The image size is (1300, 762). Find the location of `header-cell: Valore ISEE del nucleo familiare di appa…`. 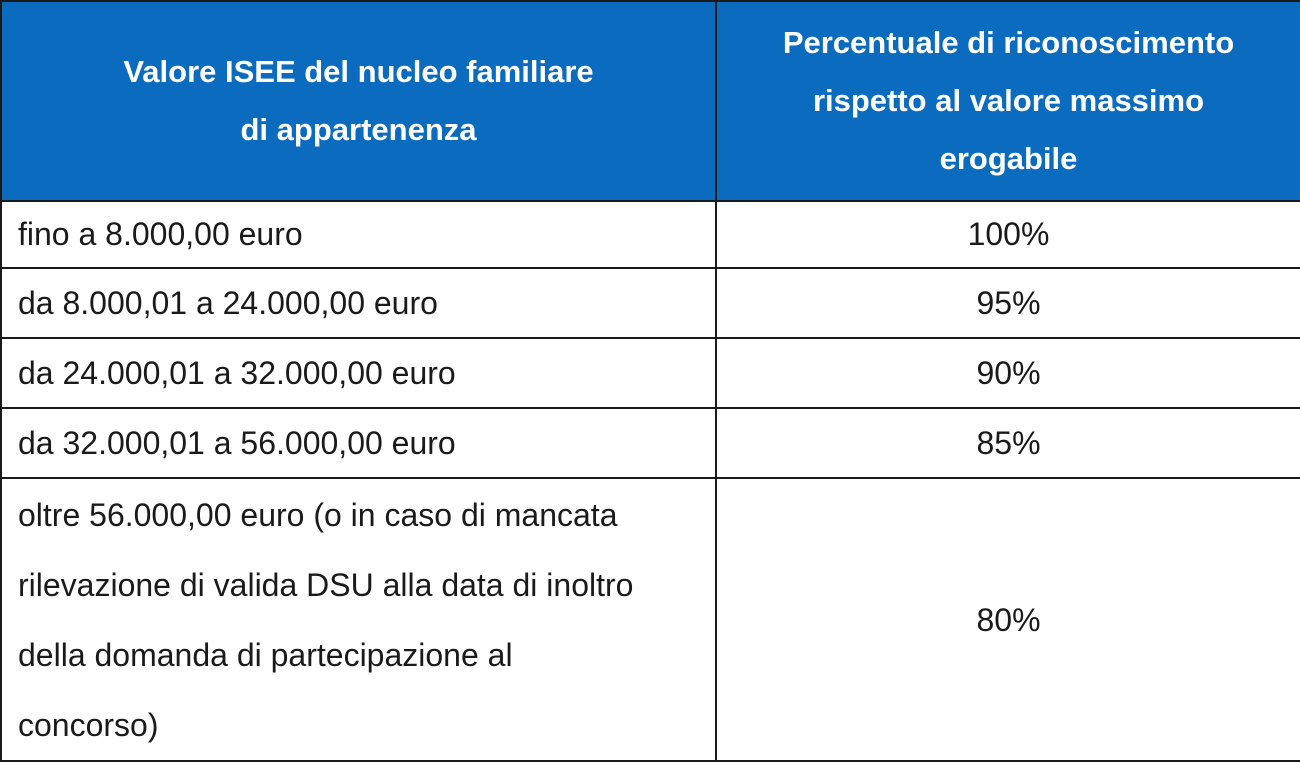

header-cell: Valore ISEE del nucleo familiare di appa… is located at coordinates (358, 101).